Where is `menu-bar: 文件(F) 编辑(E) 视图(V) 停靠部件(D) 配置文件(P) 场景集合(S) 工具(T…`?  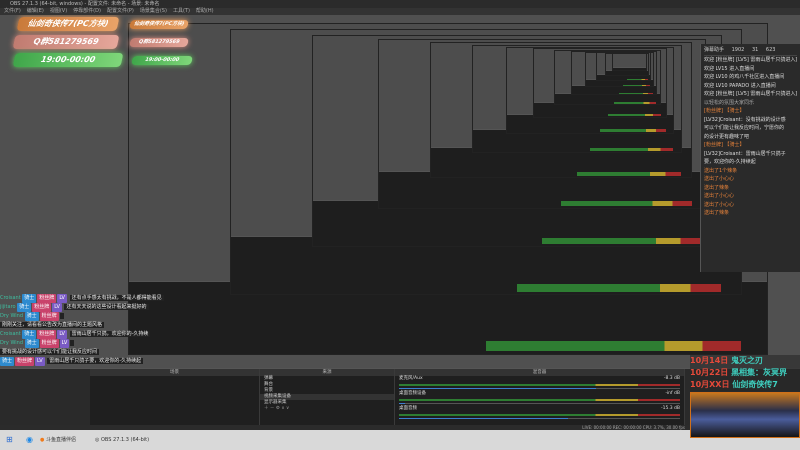 menu-bar: 文件(F) 编辑(E) 视图(V) 停靠部件(D) 配置文件(P) 场景集合(S) 工具(T… is located at coordinates (400, 11).